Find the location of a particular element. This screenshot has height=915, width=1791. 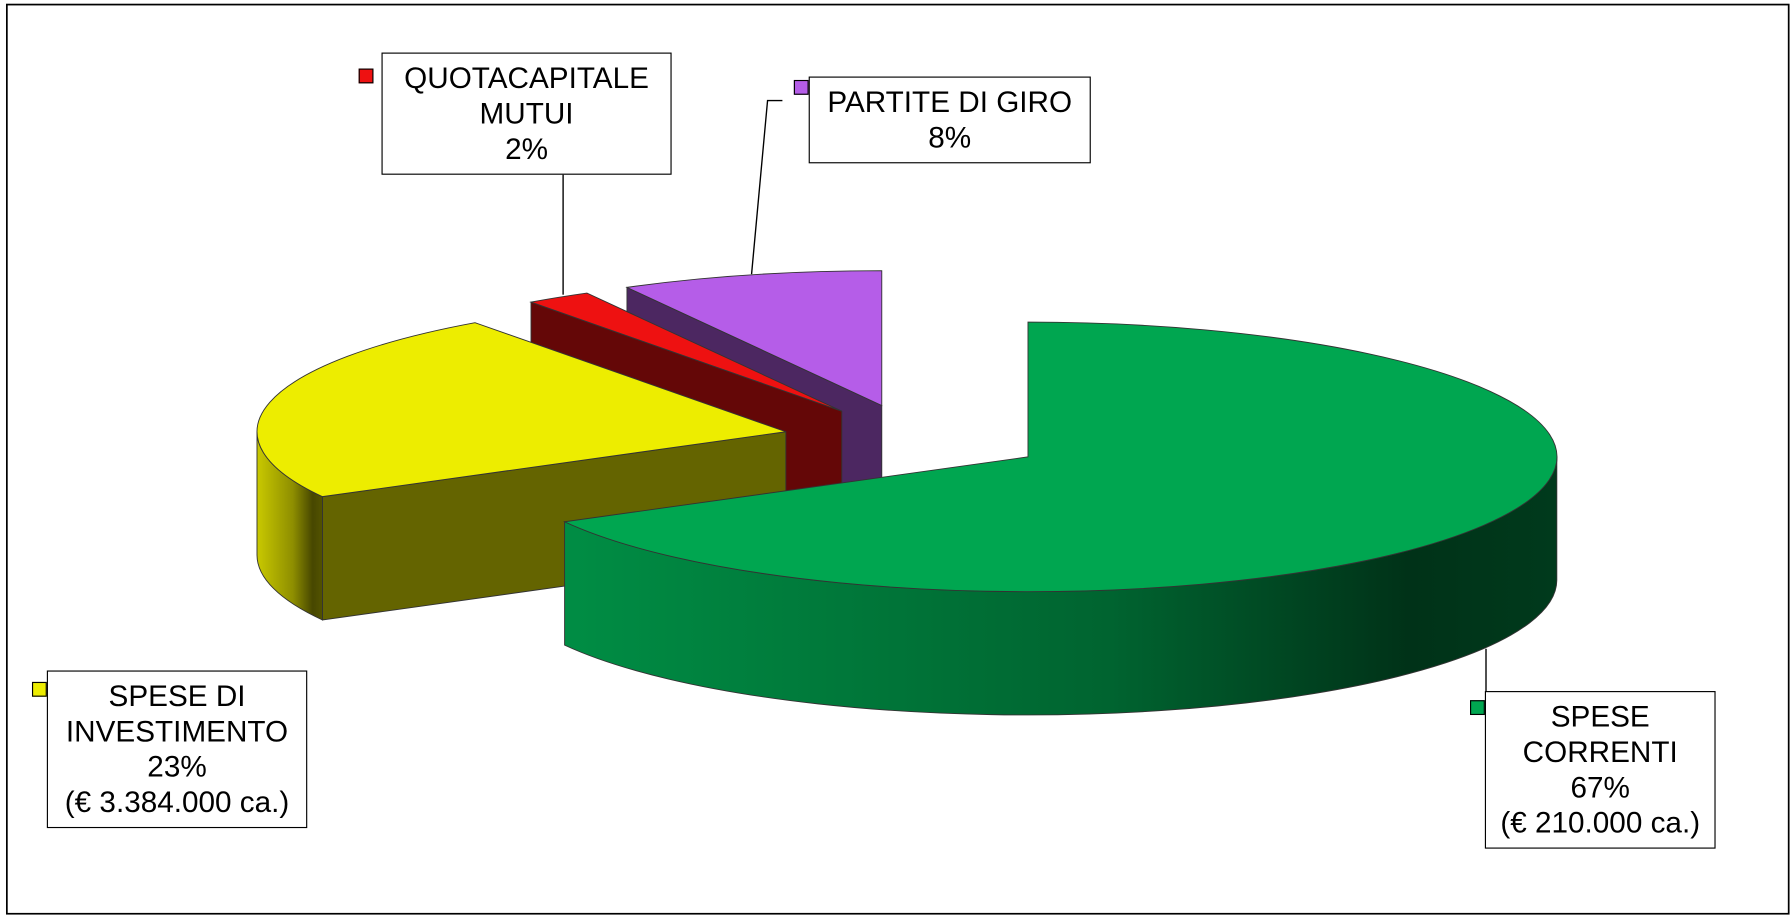

label-category: QUOTACAPITALE MUTUI is located at coordinates (526, 95).